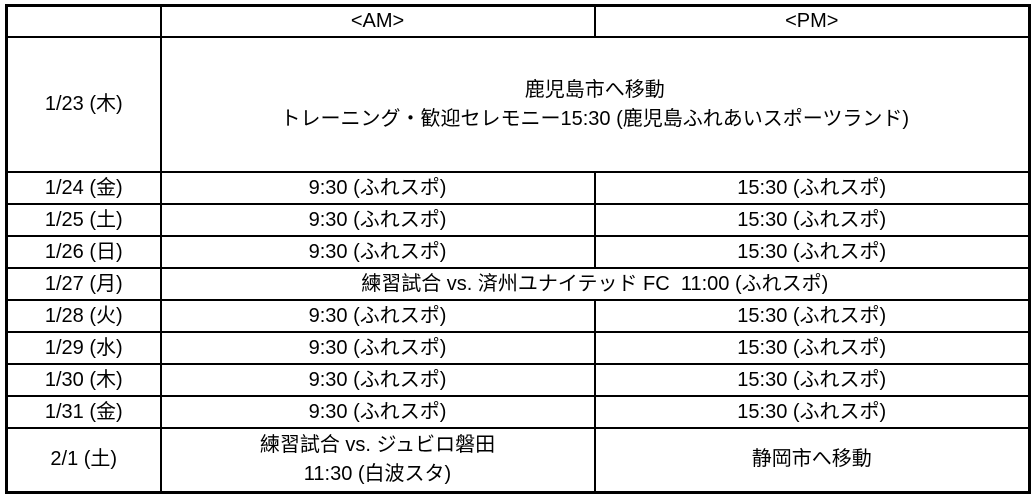 Image resolution: width=1033 pixels, height=500 pixels. Describe the element at coordinates (83, 284) in the screenshot. I see `date-cell: 1/27 (月)` at that location.